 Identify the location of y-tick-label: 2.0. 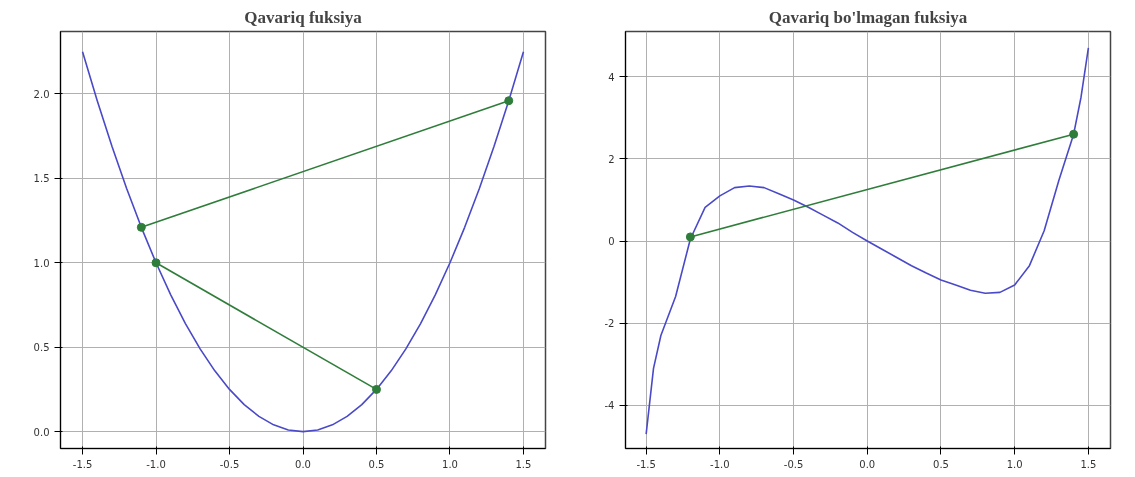
(41, 94).